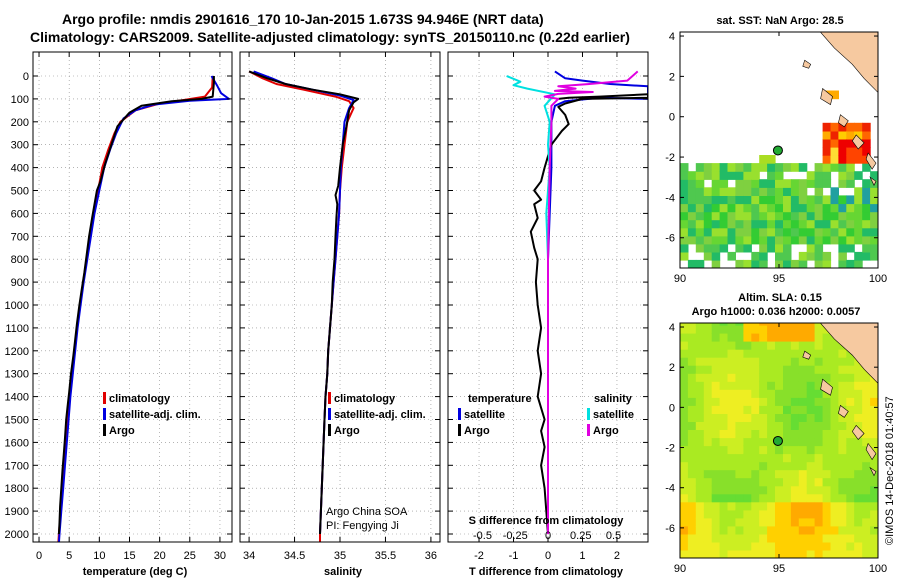  Describe the element at coordinates (20, 146) in the screenshot. I see `y-tick-label: 300` at that location.